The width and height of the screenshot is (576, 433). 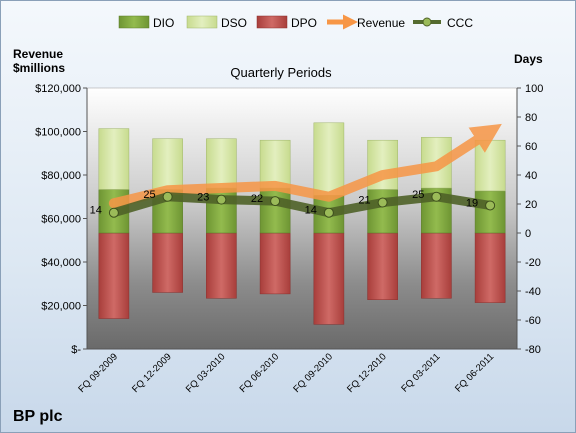 What do you see at coordinates (531, 147) in the screenshot?
I see `right-tick-label: 60` at bounding box center [531, 147].